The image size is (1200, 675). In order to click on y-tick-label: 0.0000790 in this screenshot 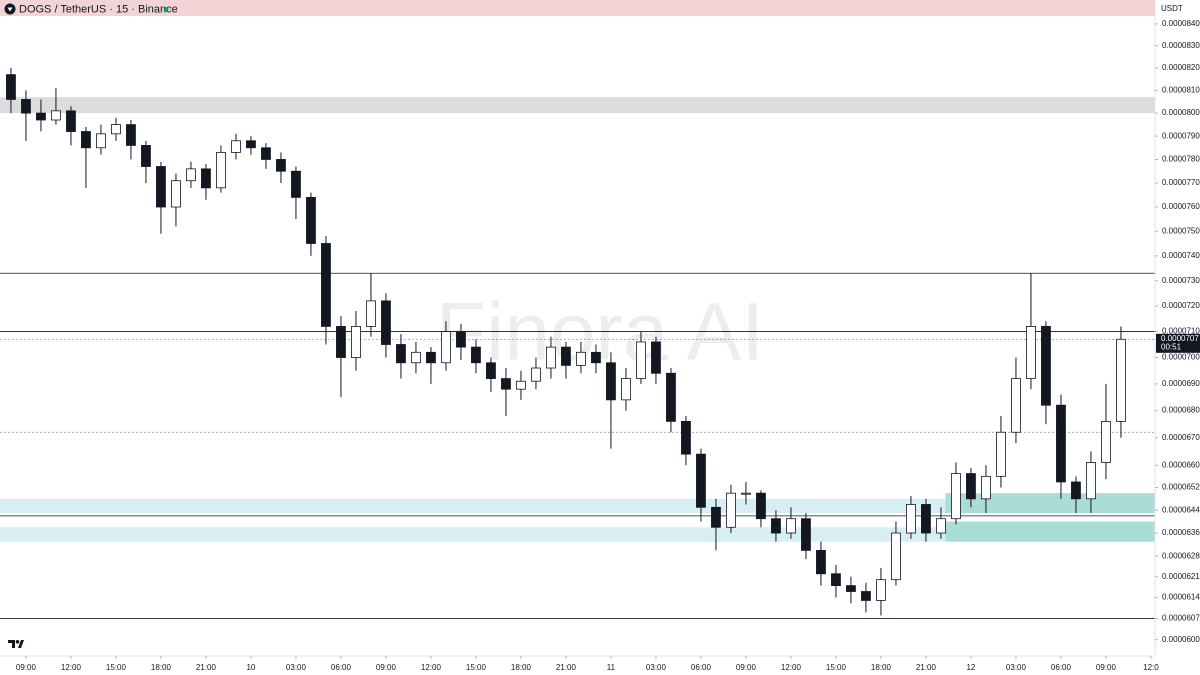, I will do `click(1181, 135)`.